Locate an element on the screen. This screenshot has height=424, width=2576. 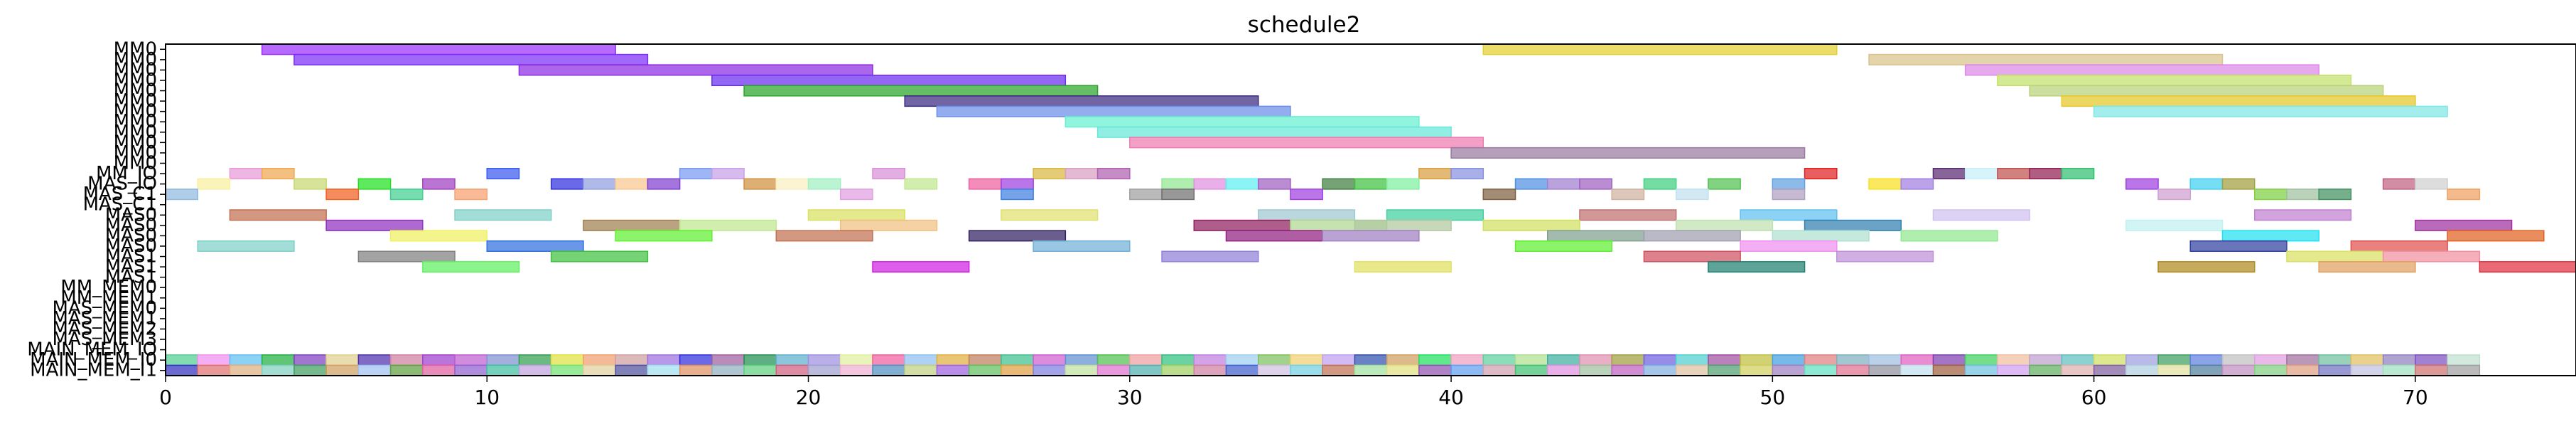
y-tick-label-17: MAS0 is located at coordinates (131, 225).